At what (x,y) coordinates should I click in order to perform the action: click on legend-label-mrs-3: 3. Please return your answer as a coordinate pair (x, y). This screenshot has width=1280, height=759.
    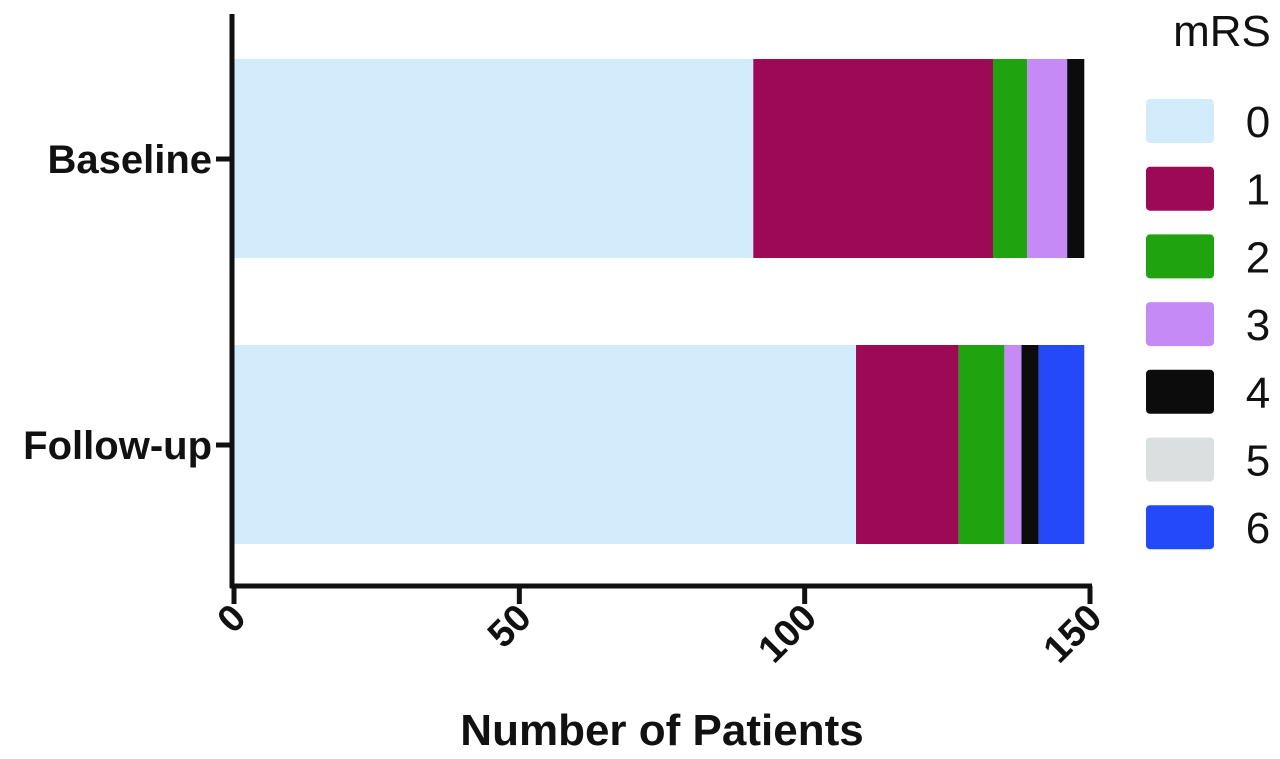
    Looking at the image, I should click on (1258, 325).